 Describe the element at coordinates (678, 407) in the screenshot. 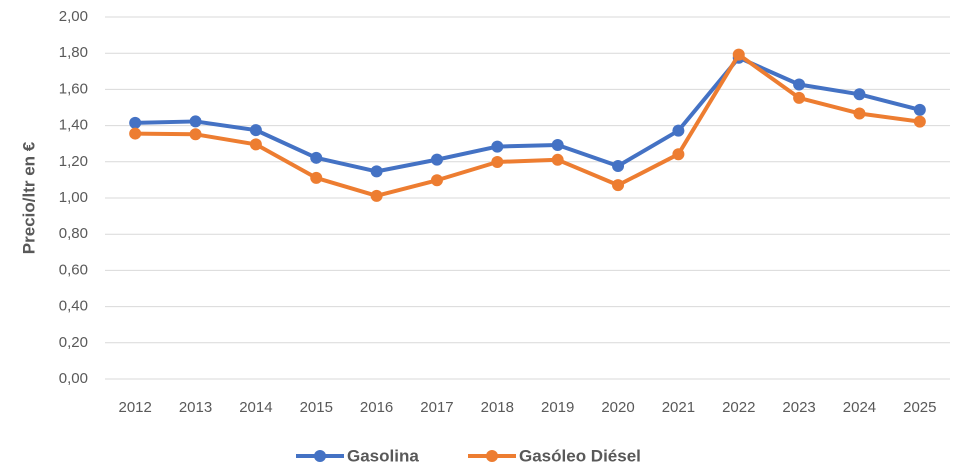

I see `x-tick-label: 2021` at that location.